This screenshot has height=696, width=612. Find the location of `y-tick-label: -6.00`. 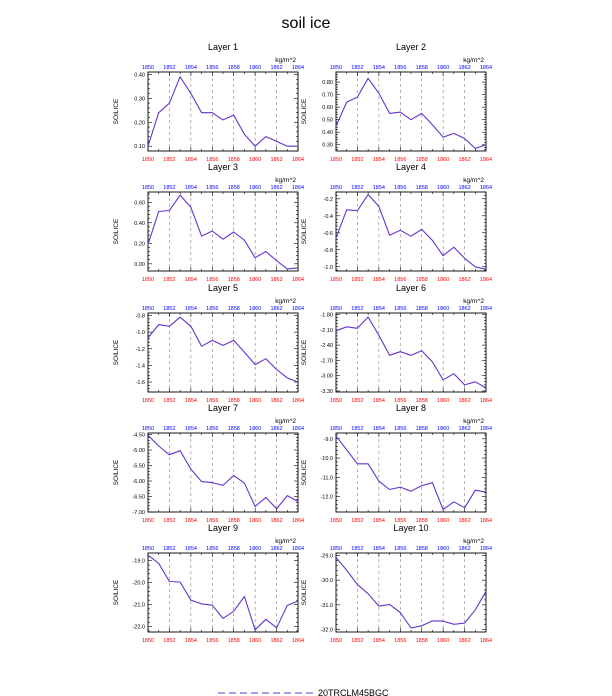

y-tick-label: -6.00 is located at coordinates (138, 482).